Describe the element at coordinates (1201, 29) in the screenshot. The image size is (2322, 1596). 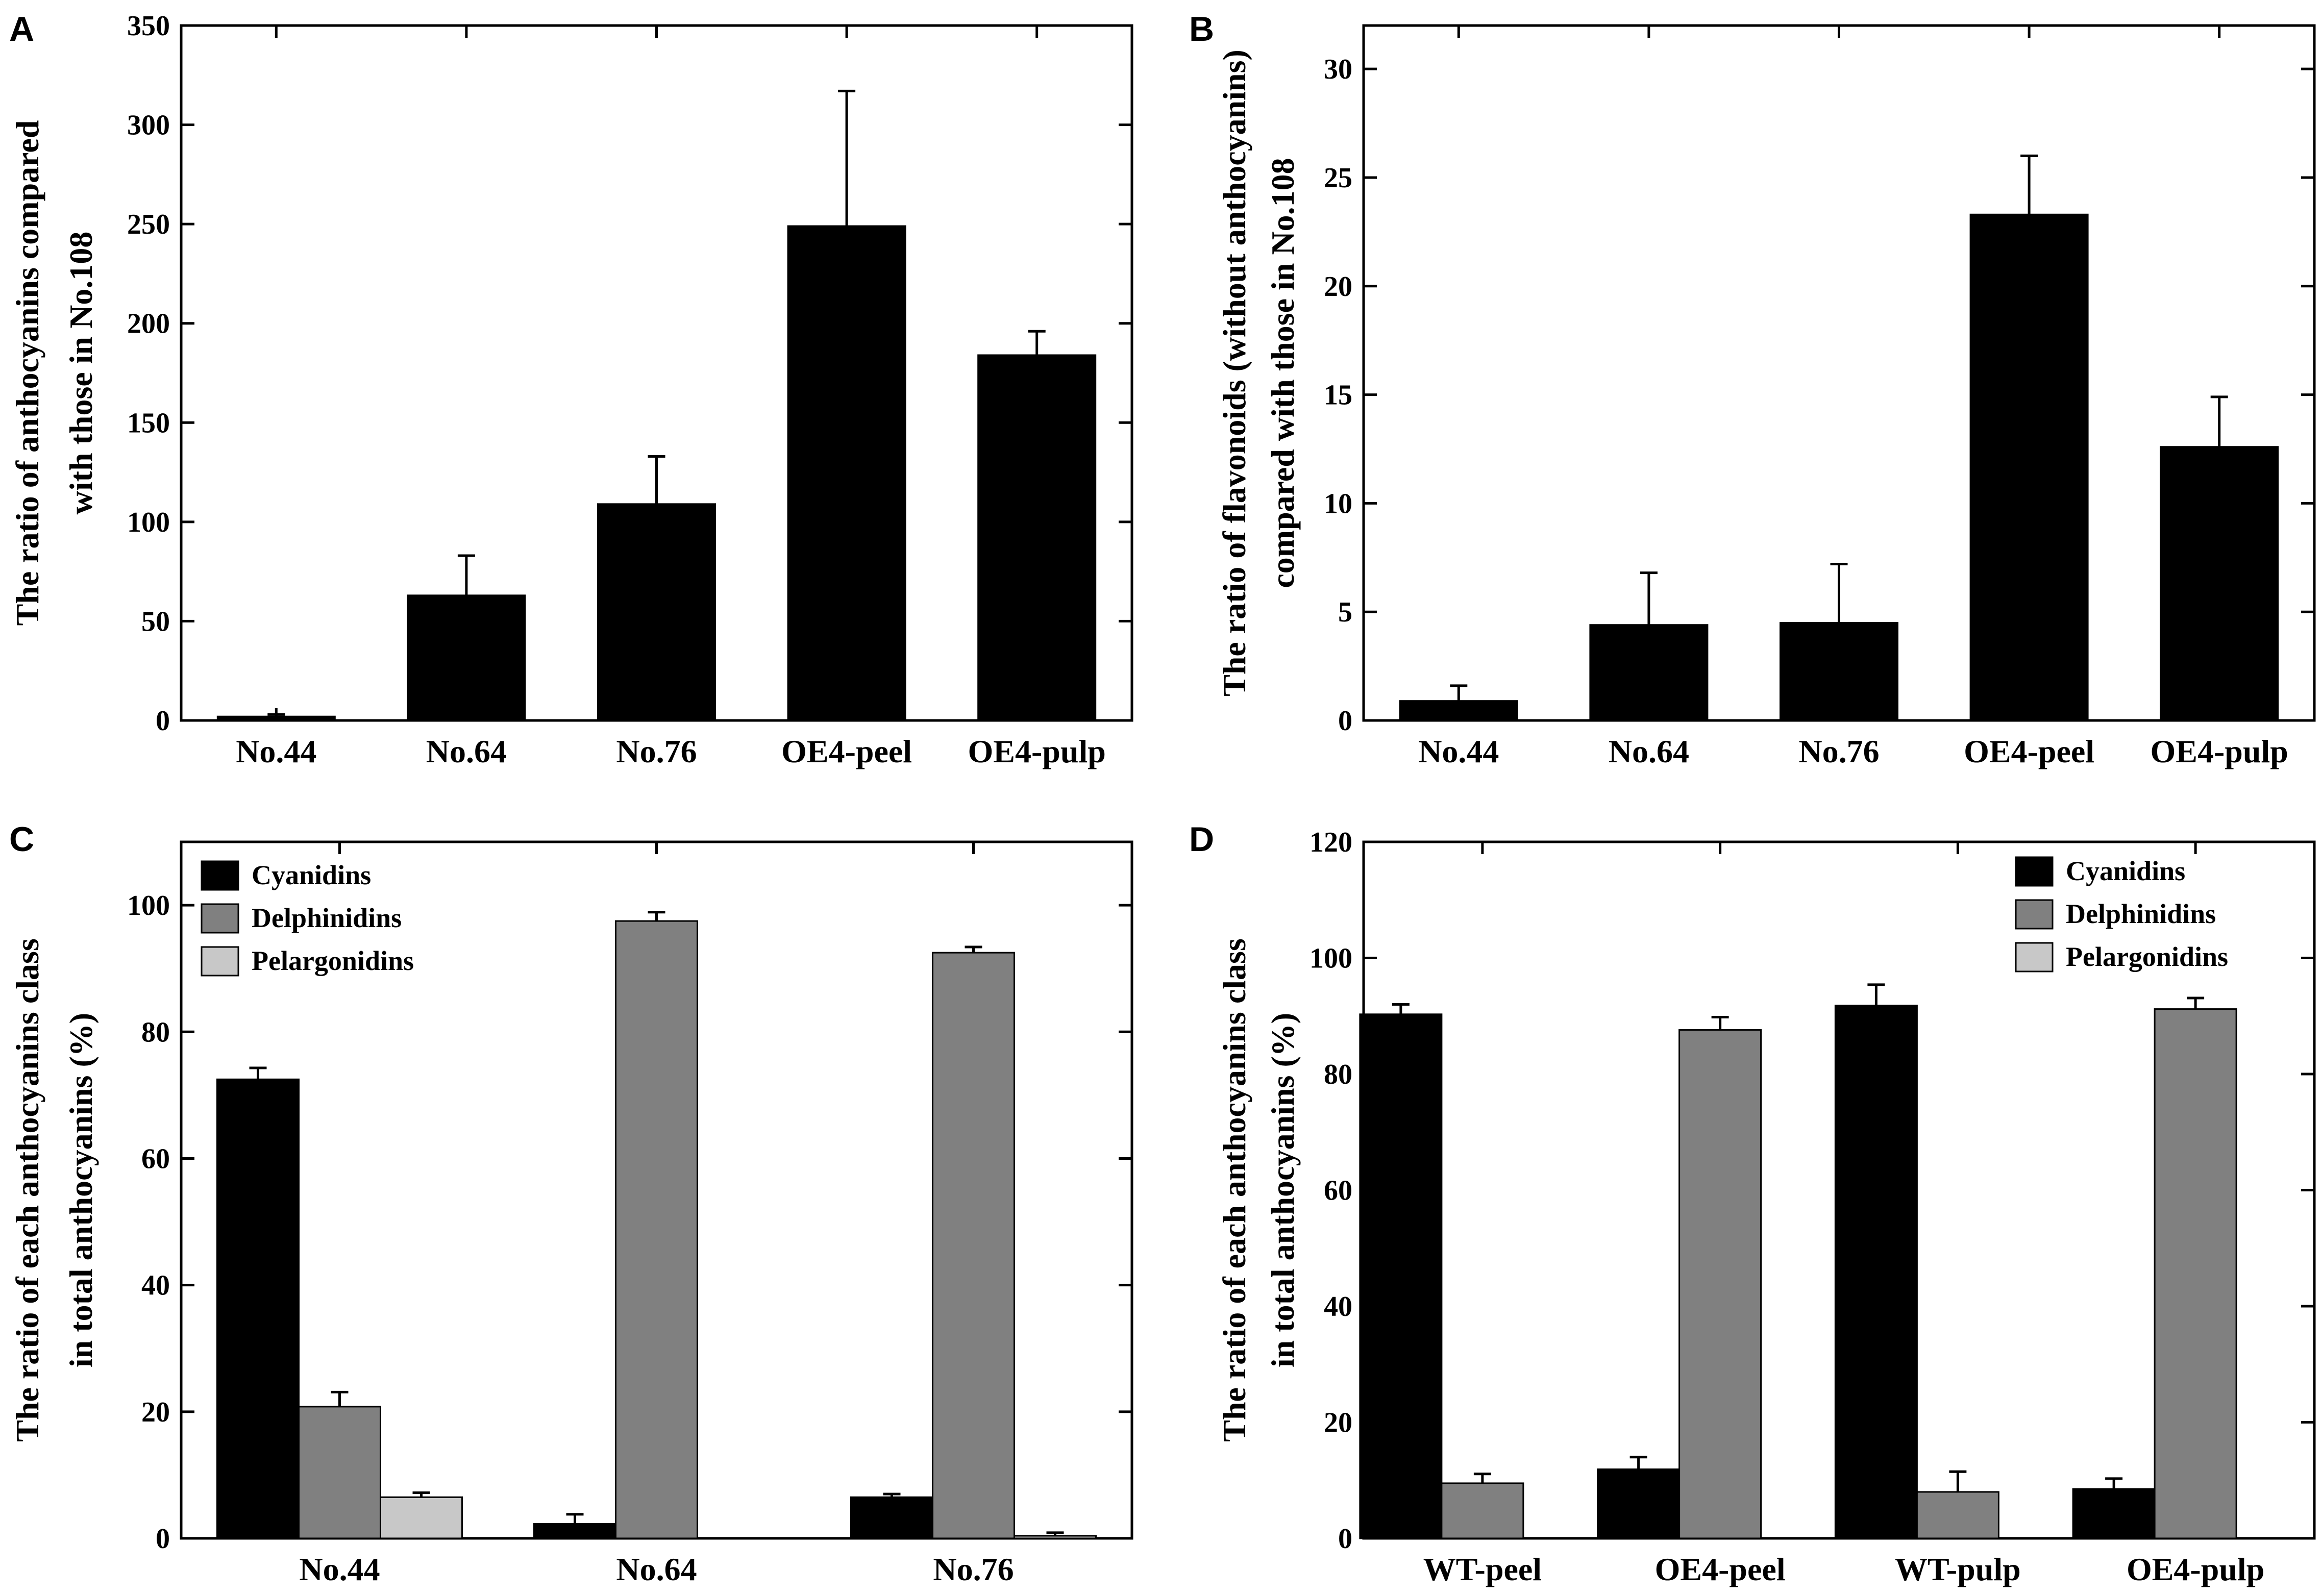
I see `panel-label: B` at that location.